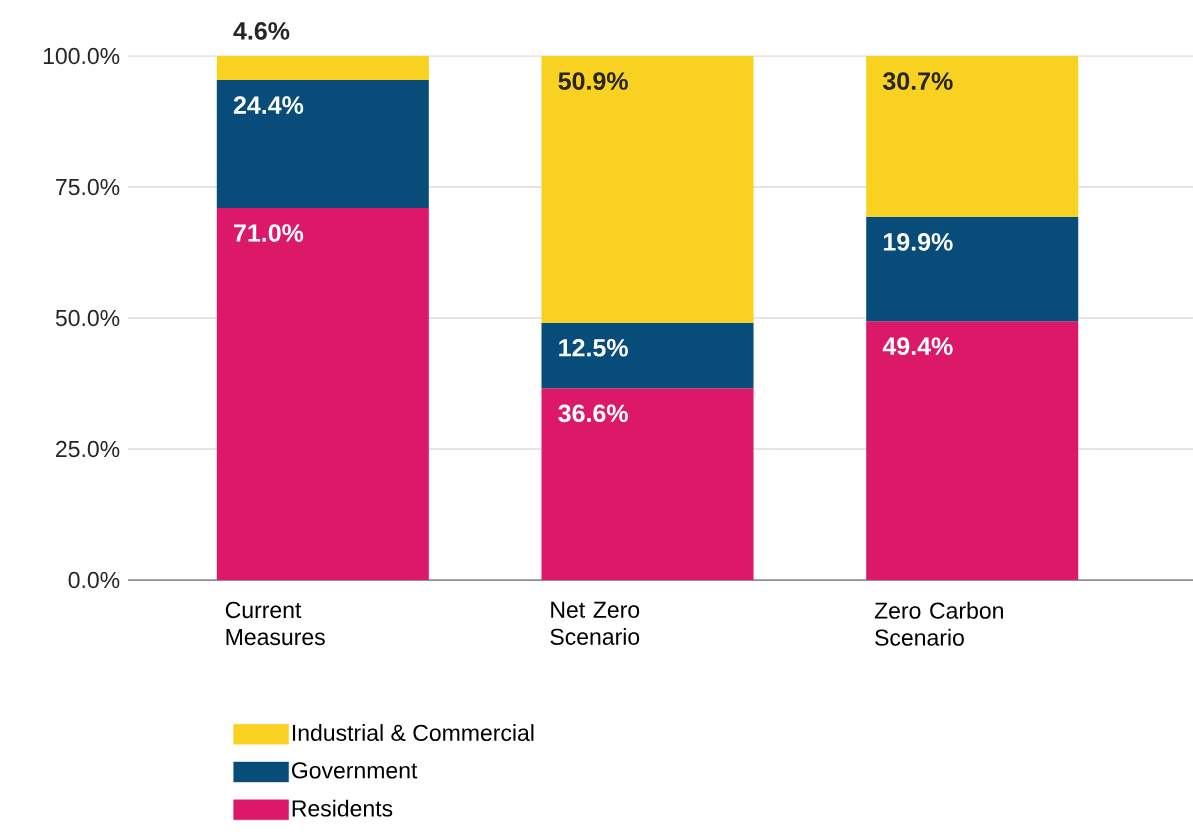 Image resolution: width=1193 pixels, height=838 pixels. What do you see at coordinates (917, 346) in the screenshot?
I see `data-label: 49.4%` at bounding box center [917, 346].